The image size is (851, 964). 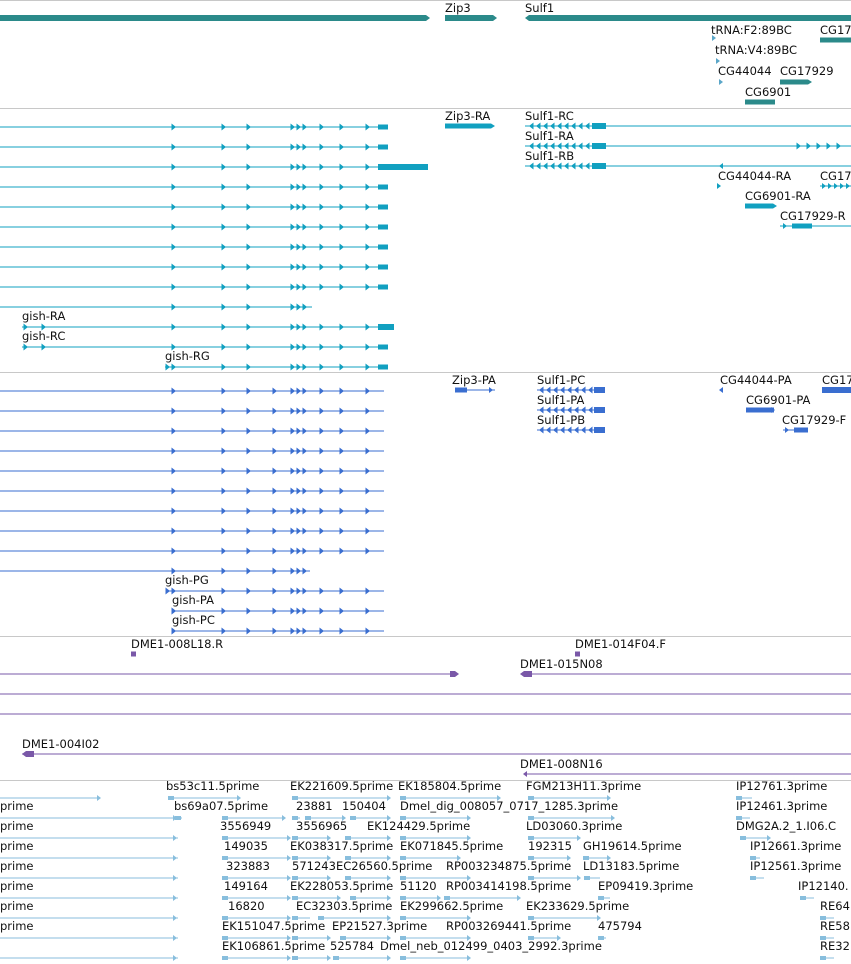 I want to click on gene-label: CG17, so click(x=835, y=30).